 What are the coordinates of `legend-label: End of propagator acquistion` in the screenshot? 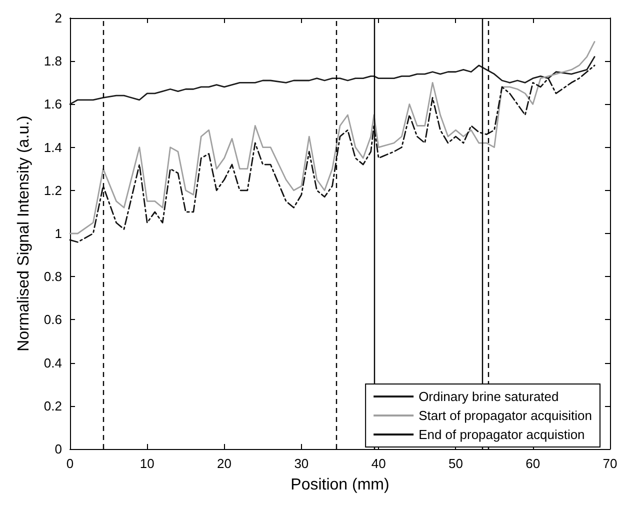 It's located at (501, 434).